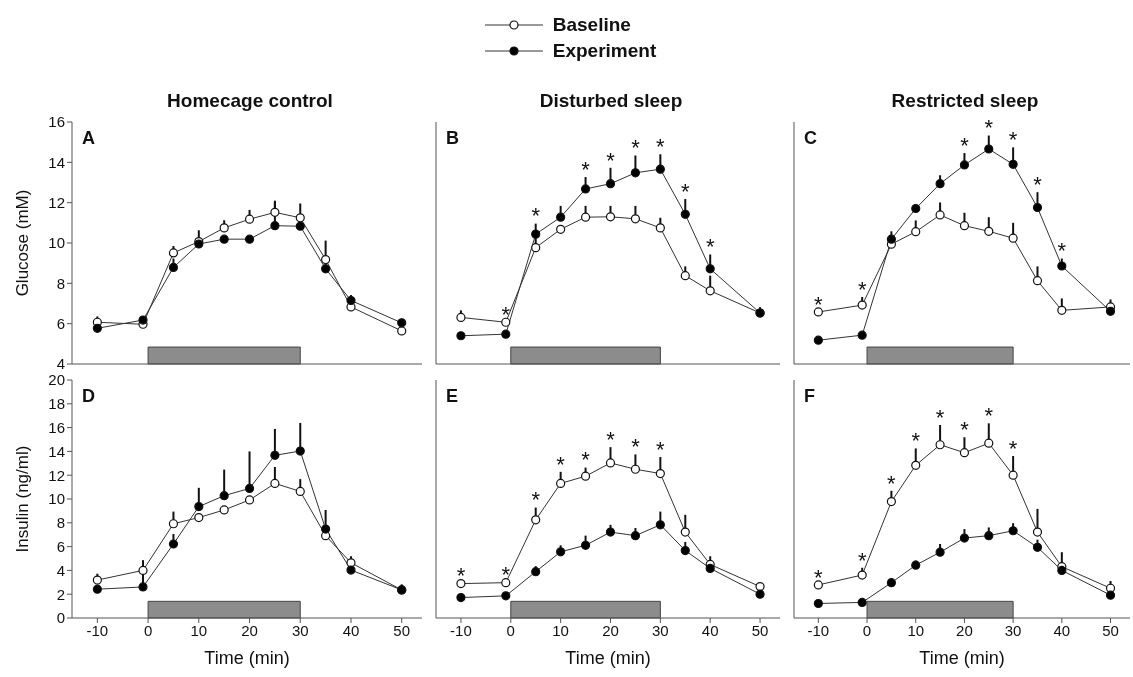 The height and width of the screenshot is (677, 1133). Describe the element at coordinates (60, 594) in the screenshot. I see `y-tick-label: 2` at that location.